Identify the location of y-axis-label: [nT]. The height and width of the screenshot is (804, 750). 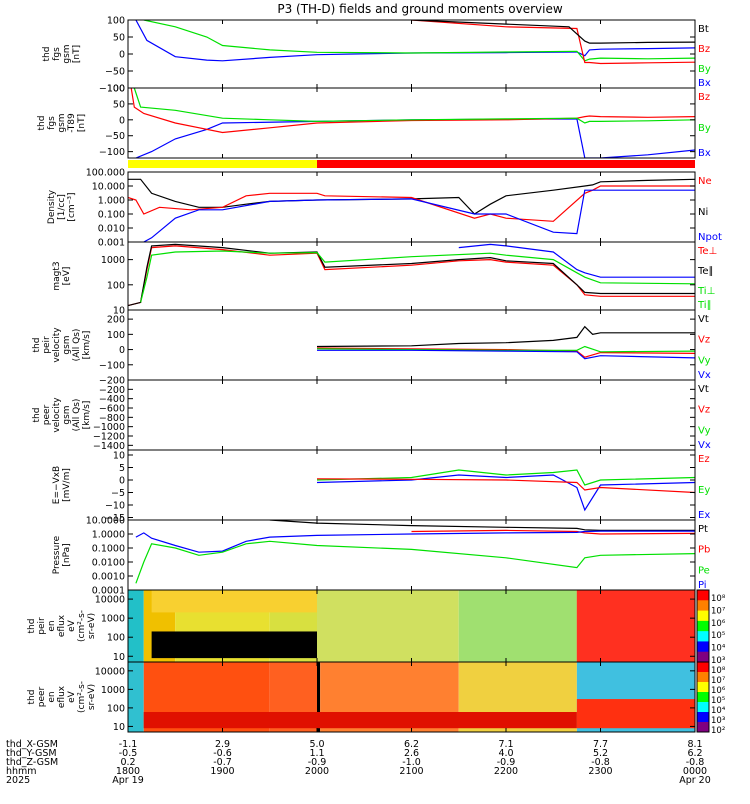
(82, 123).